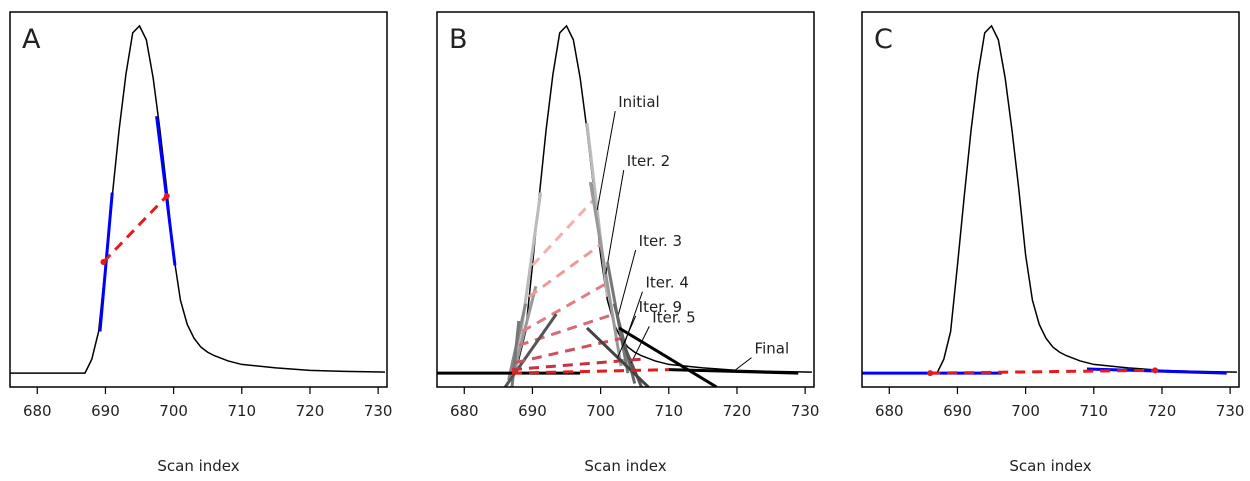 The width and height of the screenshot is (1250, 481). I want to click on annotation: Iter. 2, so click(648, 161).